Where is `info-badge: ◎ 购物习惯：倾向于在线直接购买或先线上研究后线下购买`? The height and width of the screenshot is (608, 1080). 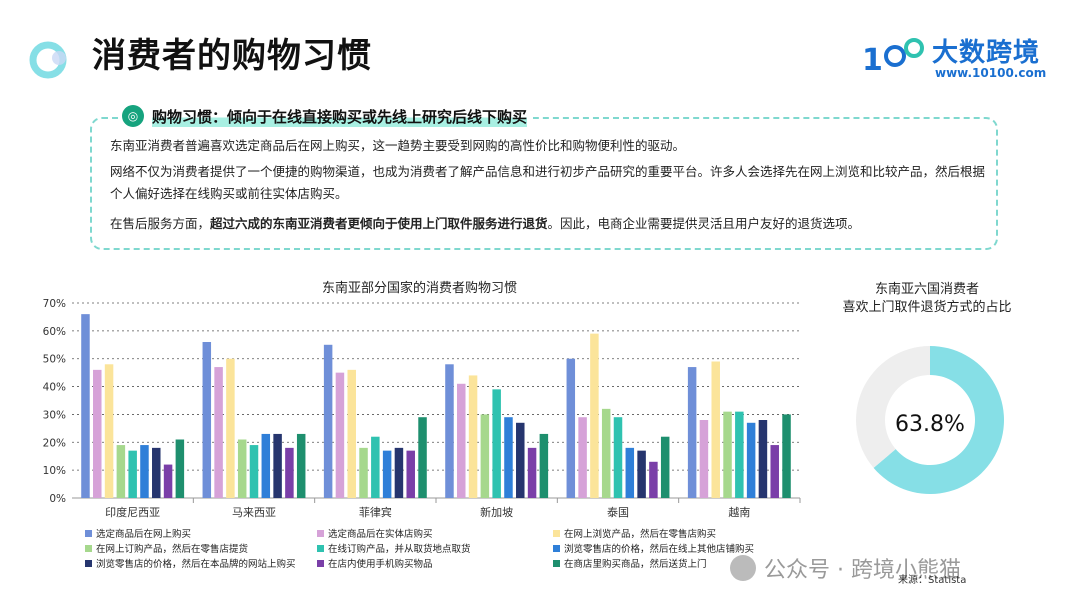 info-badge: ◎ 购物习惯：倾向于在线直接购买或先线上研究后线下购买 is located at coordinates (327, 116).